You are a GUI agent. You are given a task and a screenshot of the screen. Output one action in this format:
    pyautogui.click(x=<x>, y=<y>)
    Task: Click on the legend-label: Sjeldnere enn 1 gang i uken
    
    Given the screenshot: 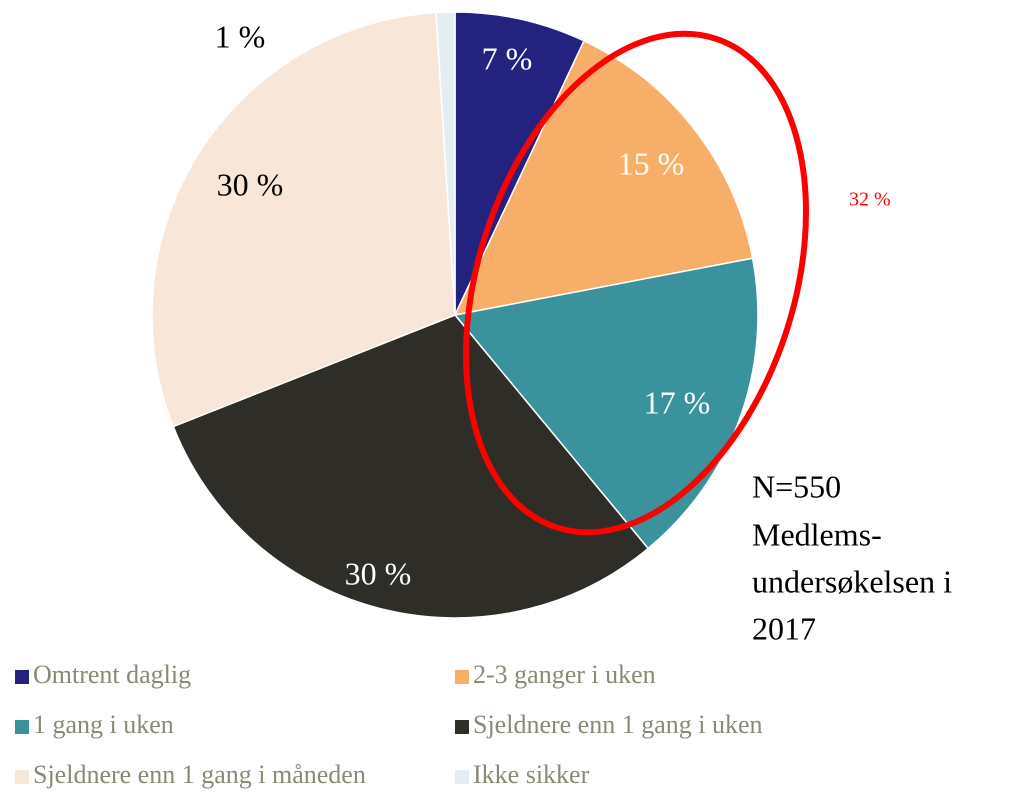 What is the action you would take?
    pyautogui.click(x=618, y=724)
    